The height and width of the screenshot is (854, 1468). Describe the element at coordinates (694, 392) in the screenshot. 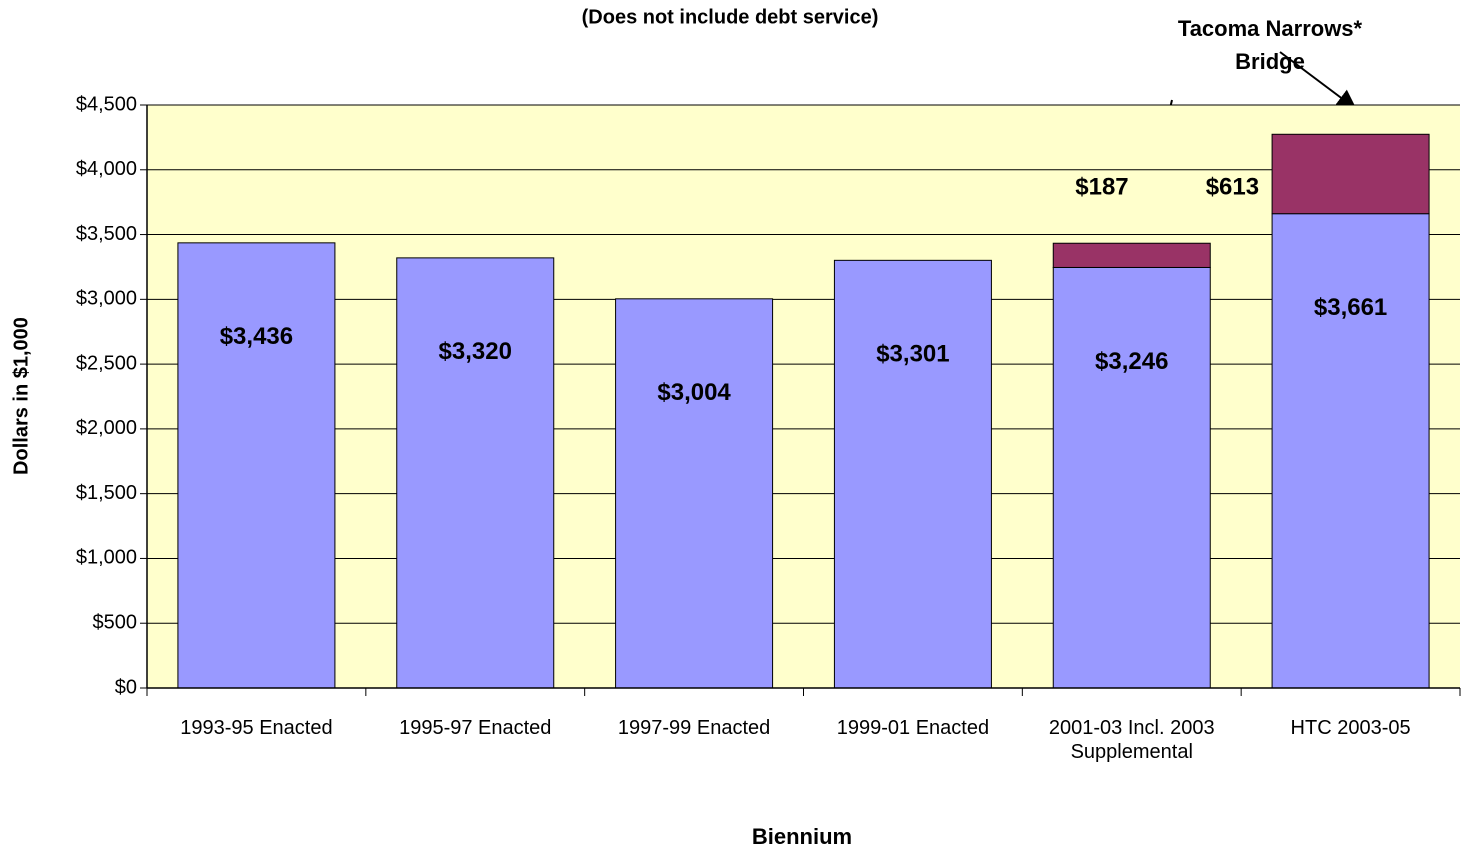

I see `value-label: $3,004` at that location.